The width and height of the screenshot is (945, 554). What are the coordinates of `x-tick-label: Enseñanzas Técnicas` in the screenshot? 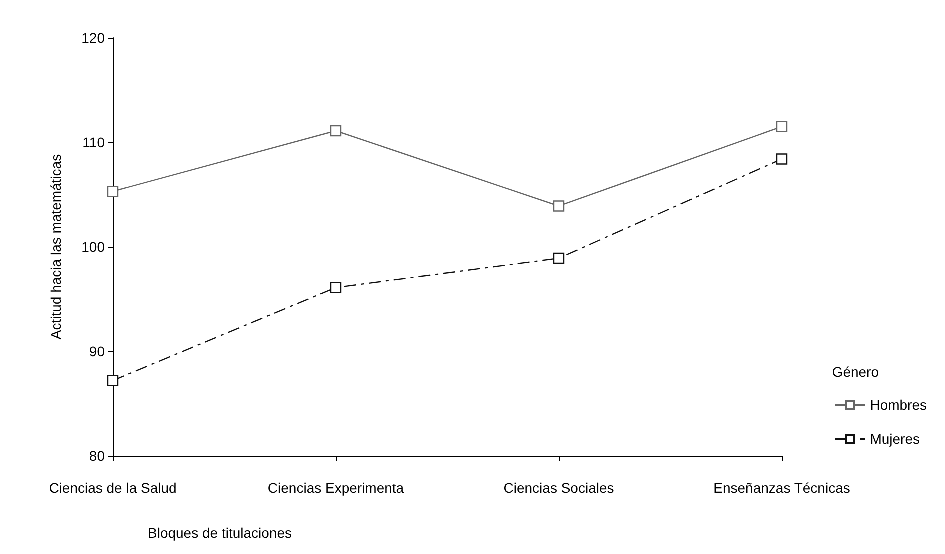 It's located at (782, 488).